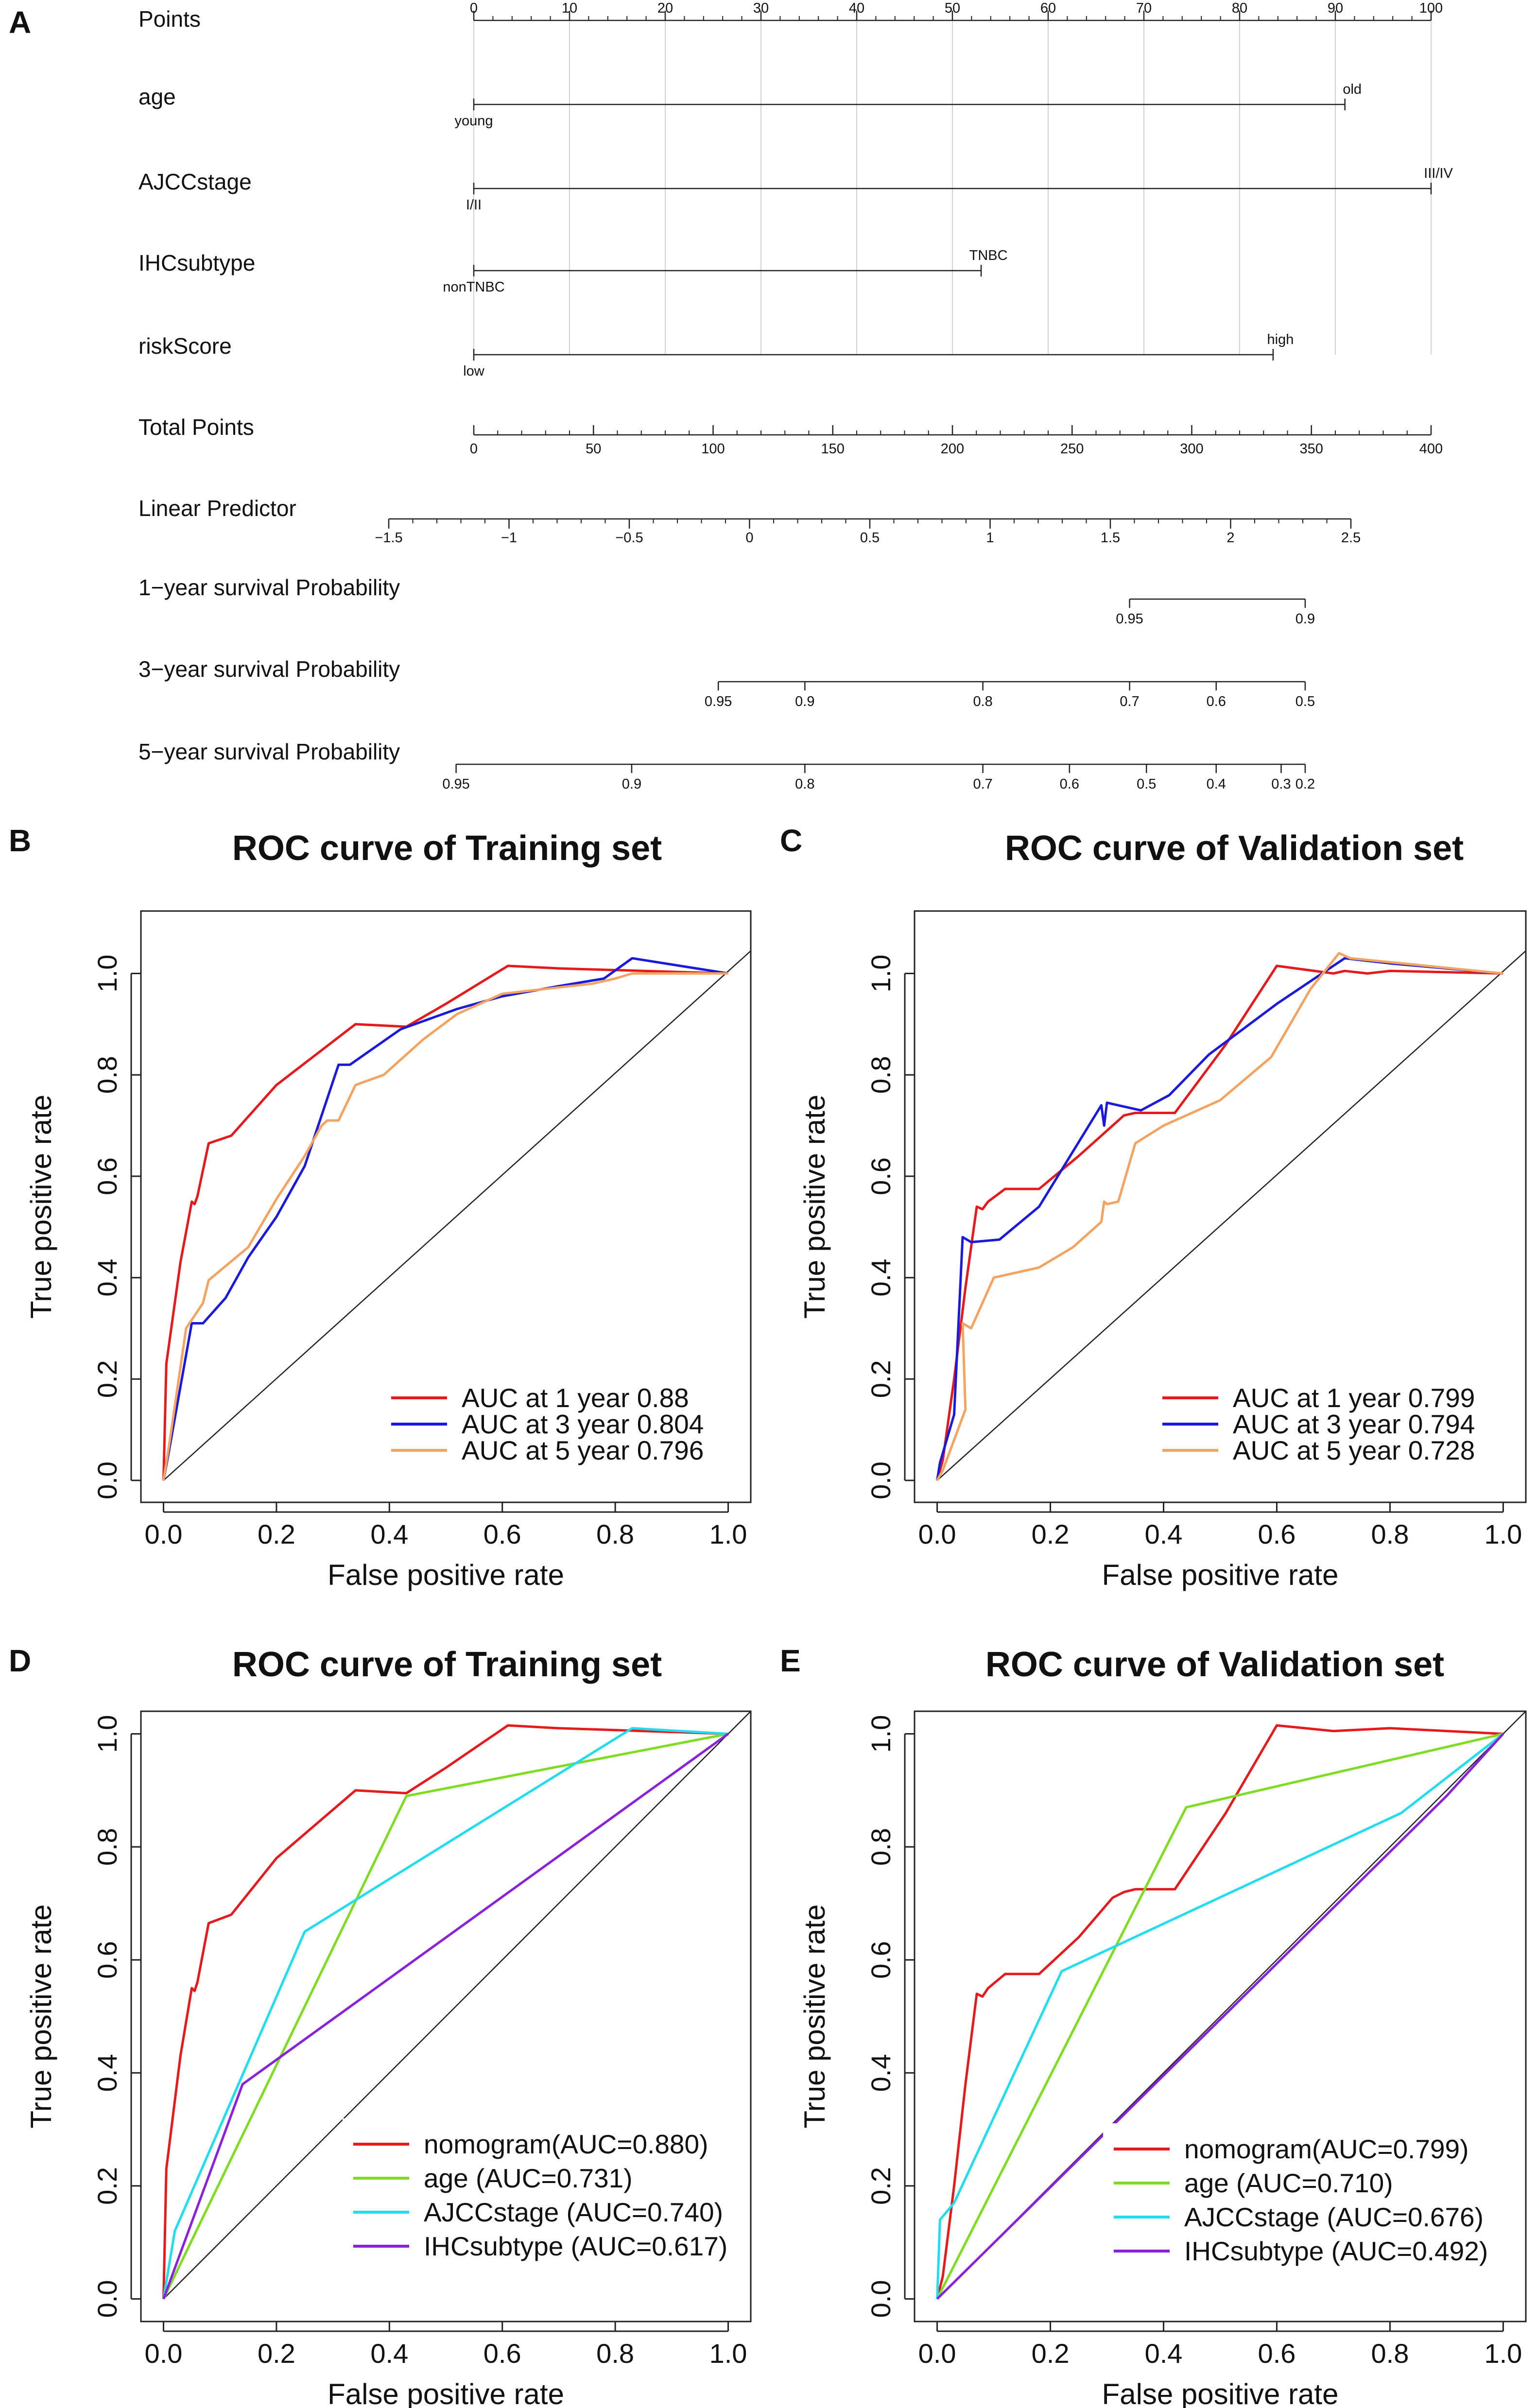 The width and height of the screenshot is (1537, 2408). I want to click on legend-label: age (AUC=0.731), so click(528, 2178).